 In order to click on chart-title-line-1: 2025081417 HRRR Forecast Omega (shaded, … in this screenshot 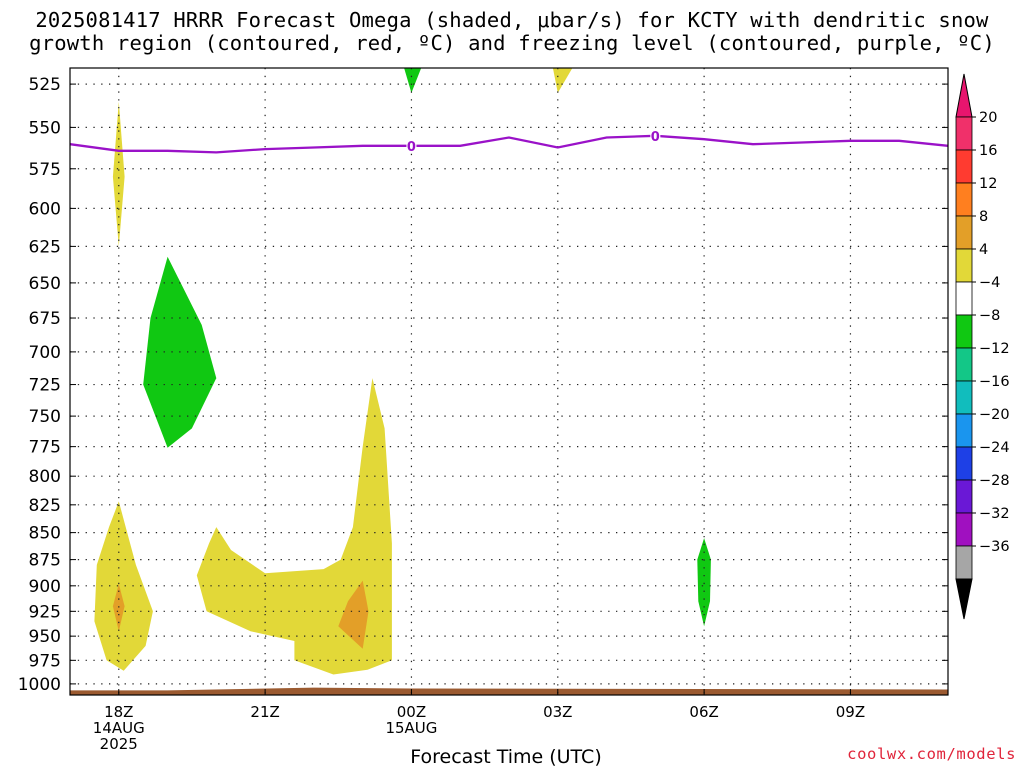, I will do `click(512, 20)`.